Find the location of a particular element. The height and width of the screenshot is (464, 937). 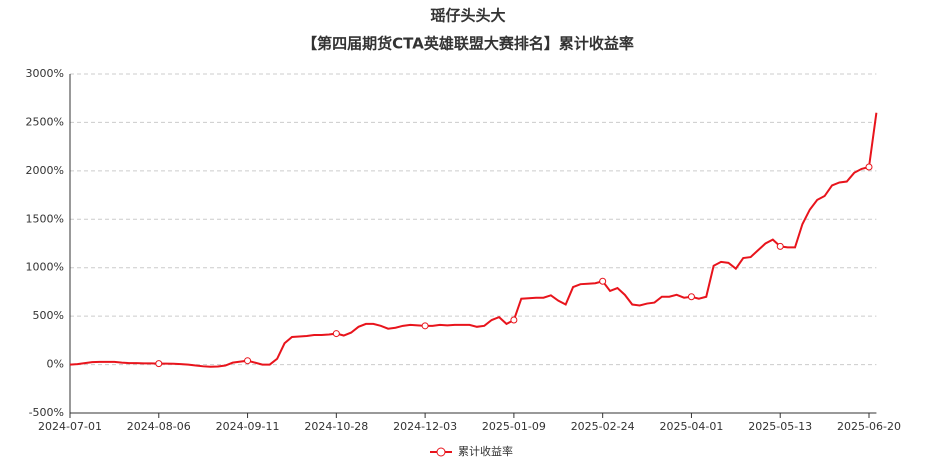

chart-title: 瑶仔头头大 is located at coordinates (467, 16).